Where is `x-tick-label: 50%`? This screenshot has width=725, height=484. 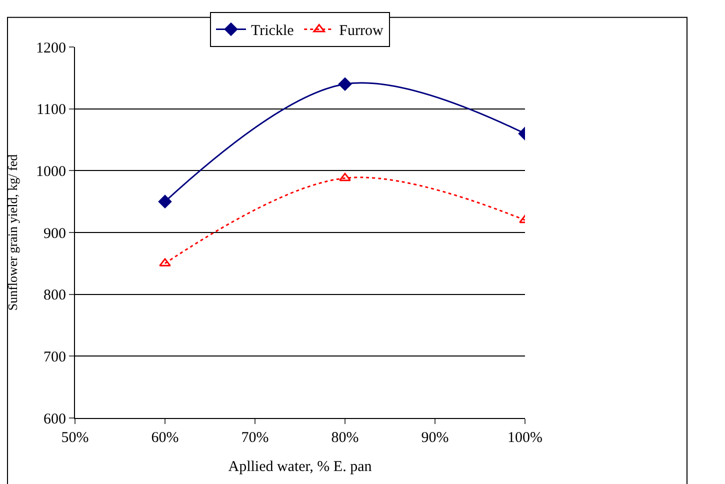
x-tick-label: 50% is located at coordinates (75, 438).